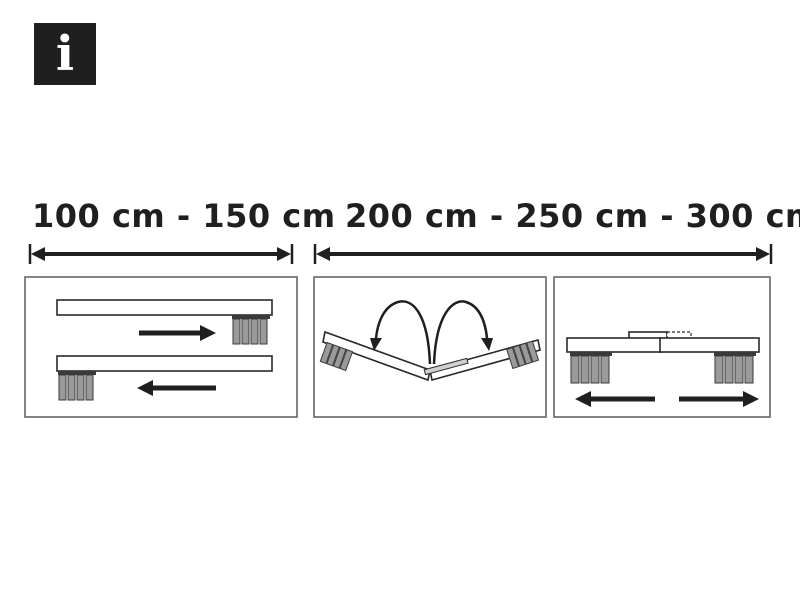 The width and height of the screenshot is (800, 600). What do you see at coordinates (161, 347) in the screenshot?
I see `panel-slide` at bounding box center [161, 347].